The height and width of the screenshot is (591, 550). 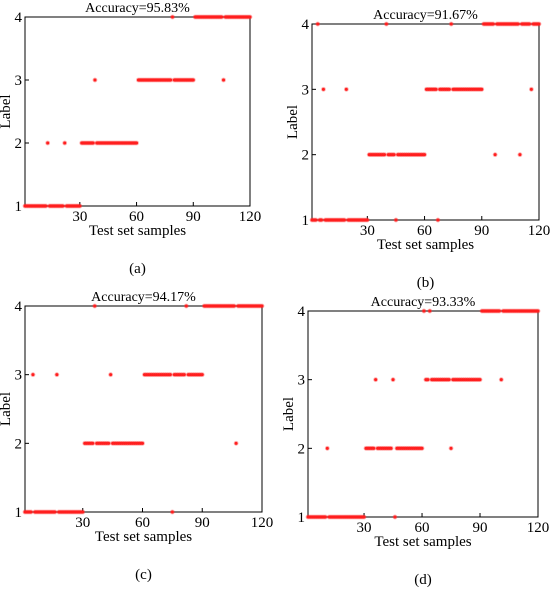 What do you see at coordinates (19, 144) in the screenshot?
I see `y-tick-label-a-2: 2` at bounding box center [19, 144].